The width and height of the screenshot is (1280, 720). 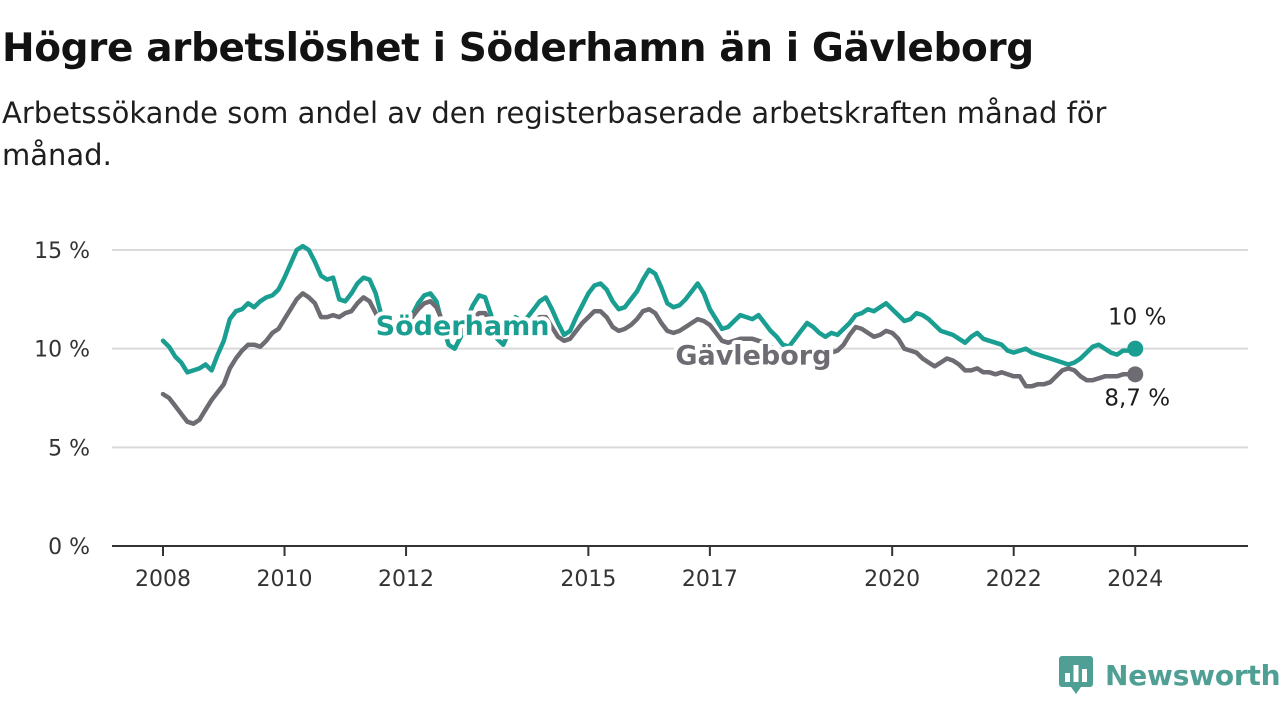 What do you see at coordinates (892, 579) in the screenshot?
I see `x-tick-label: 2020` at bounding box center [892, 579].